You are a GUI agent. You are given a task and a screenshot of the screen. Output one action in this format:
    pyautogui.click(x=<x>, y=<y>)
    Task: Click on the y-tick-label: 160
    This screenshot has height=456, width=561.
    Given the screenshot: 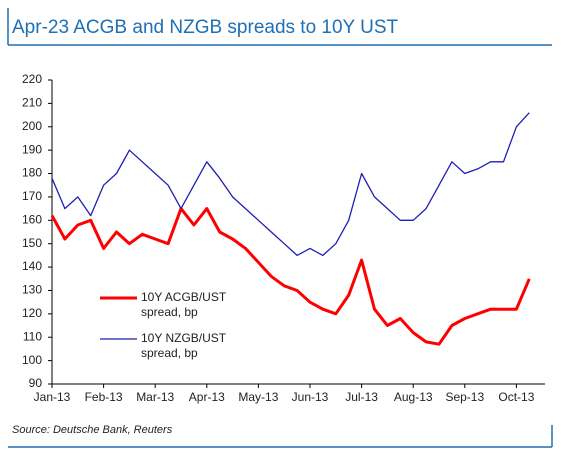 What is the action you would take?
    pyautogui.click(x=32, y=219)
    